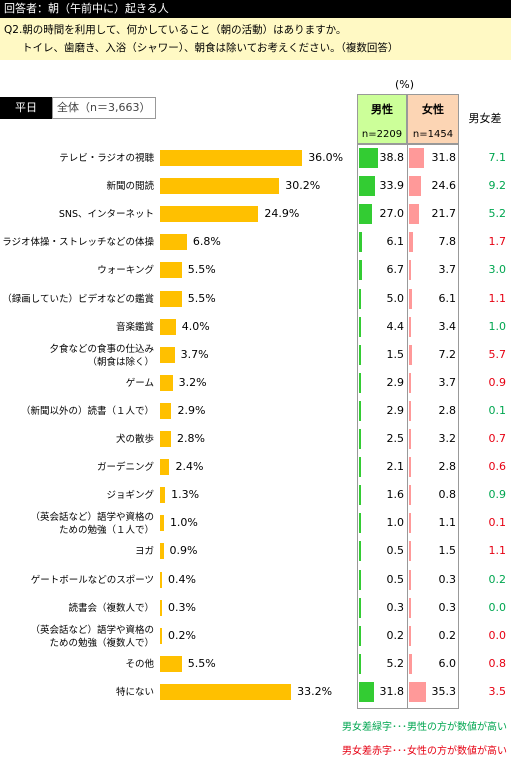  Describe the element at coordinates (405, 84) in the screenshot. I see `unit-label: (%)` at that location.